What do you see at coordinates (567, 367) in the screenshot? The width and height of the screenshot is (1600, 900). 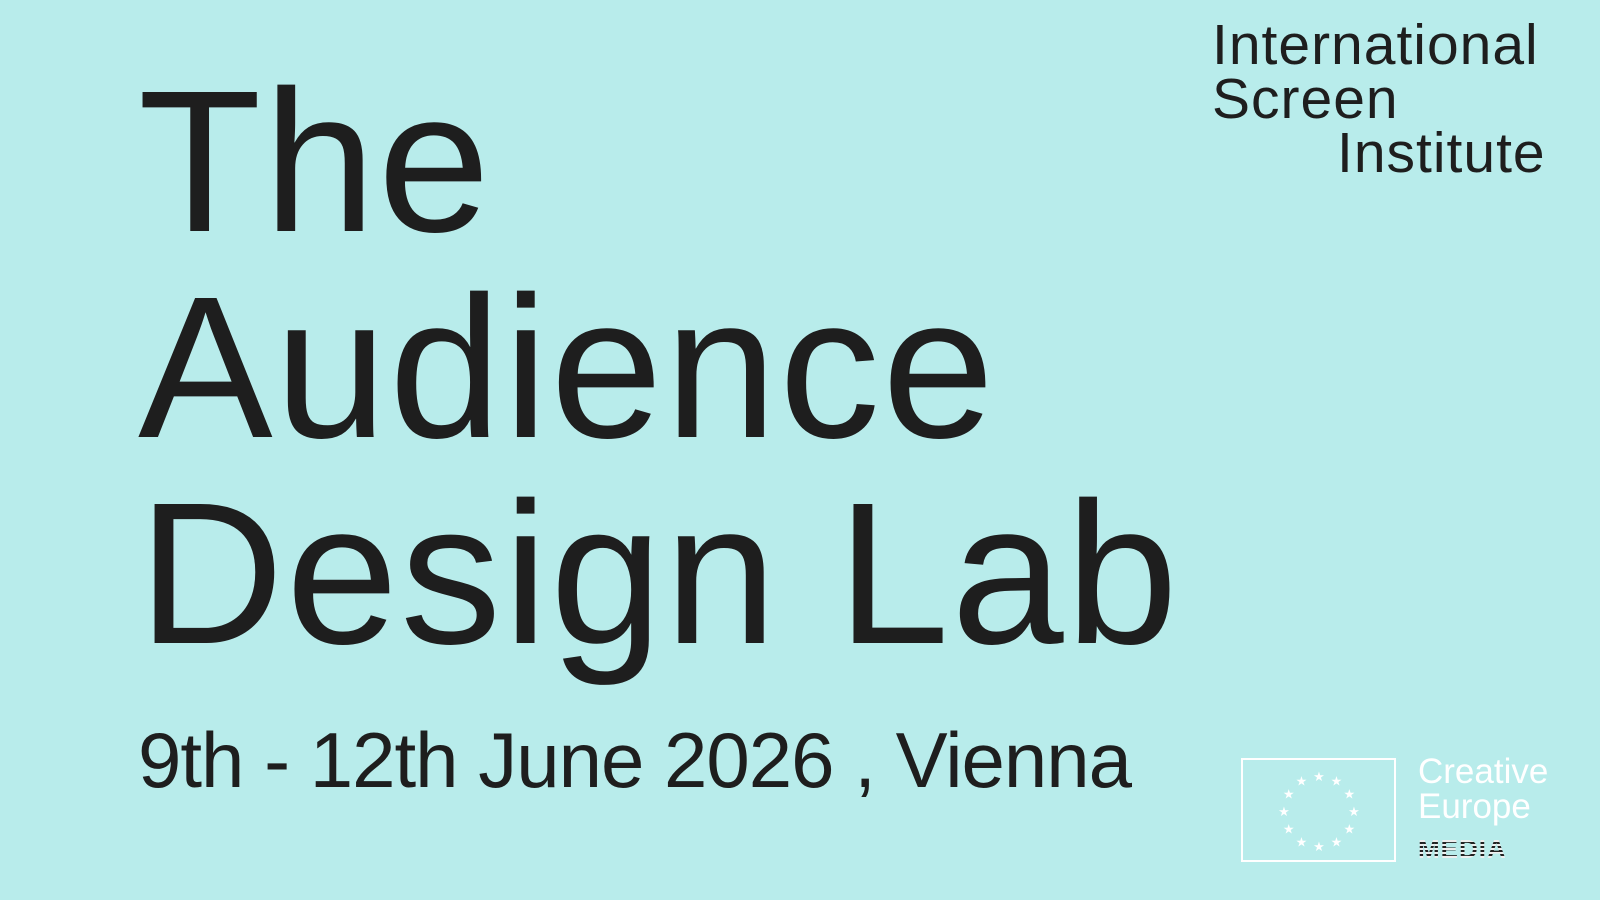 I see `title-line-2: Audience` at bounding box center [567, 367].